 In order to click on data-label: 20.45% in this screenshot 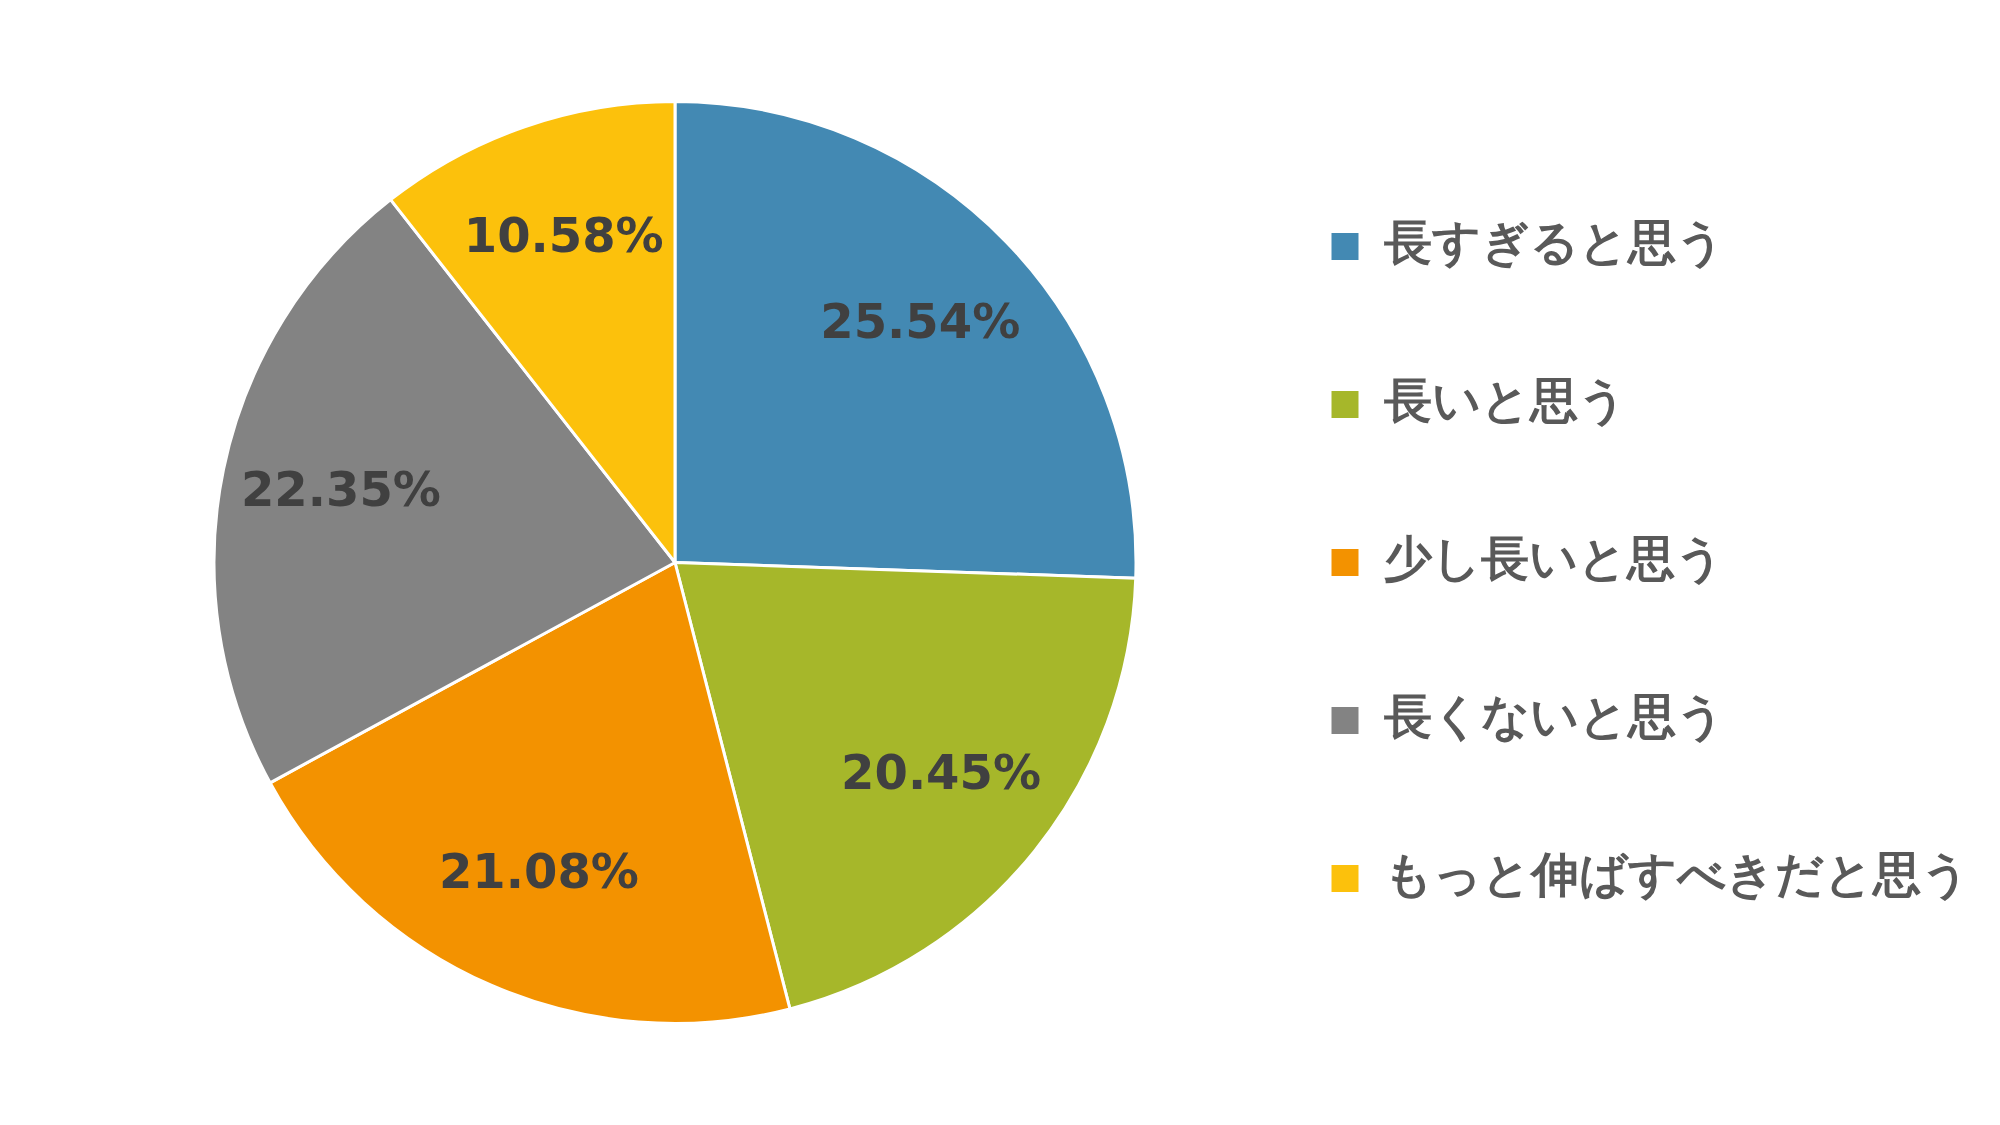, I will do `click(941, 771)`.